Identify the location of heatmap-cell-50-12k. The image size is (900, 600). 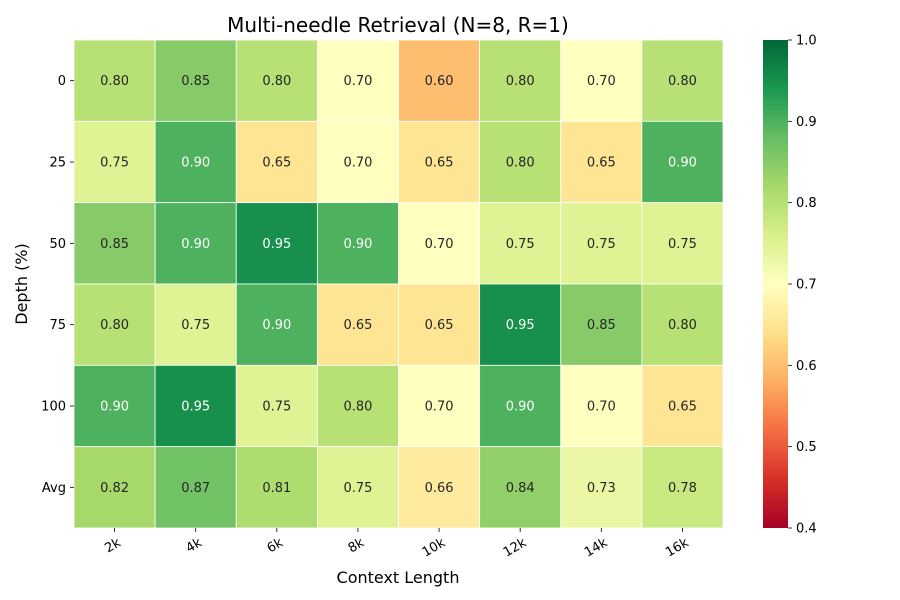
(520, 243).